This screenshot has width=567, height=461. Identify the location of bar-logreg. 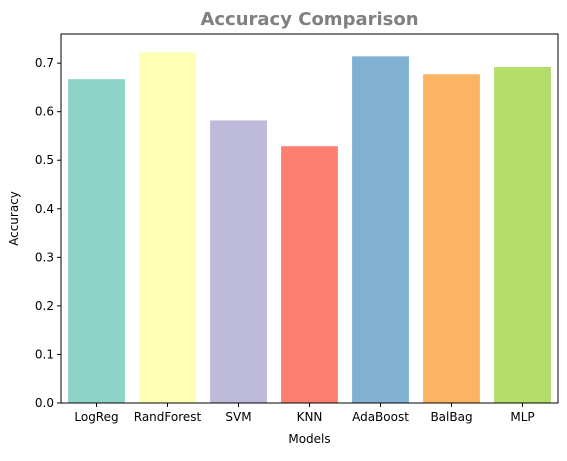
(96, 241).